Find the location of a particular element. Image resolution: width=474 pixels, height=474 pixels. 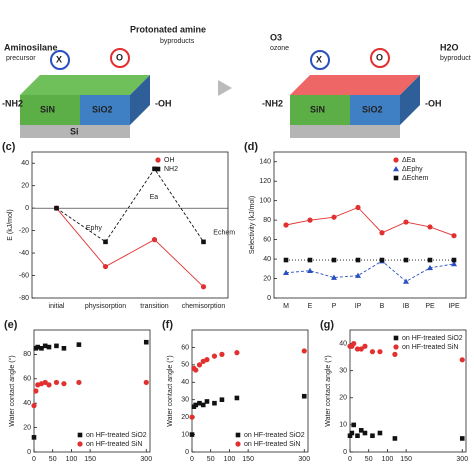

y-tick-label: 120 is located at coordinates (265, 181).